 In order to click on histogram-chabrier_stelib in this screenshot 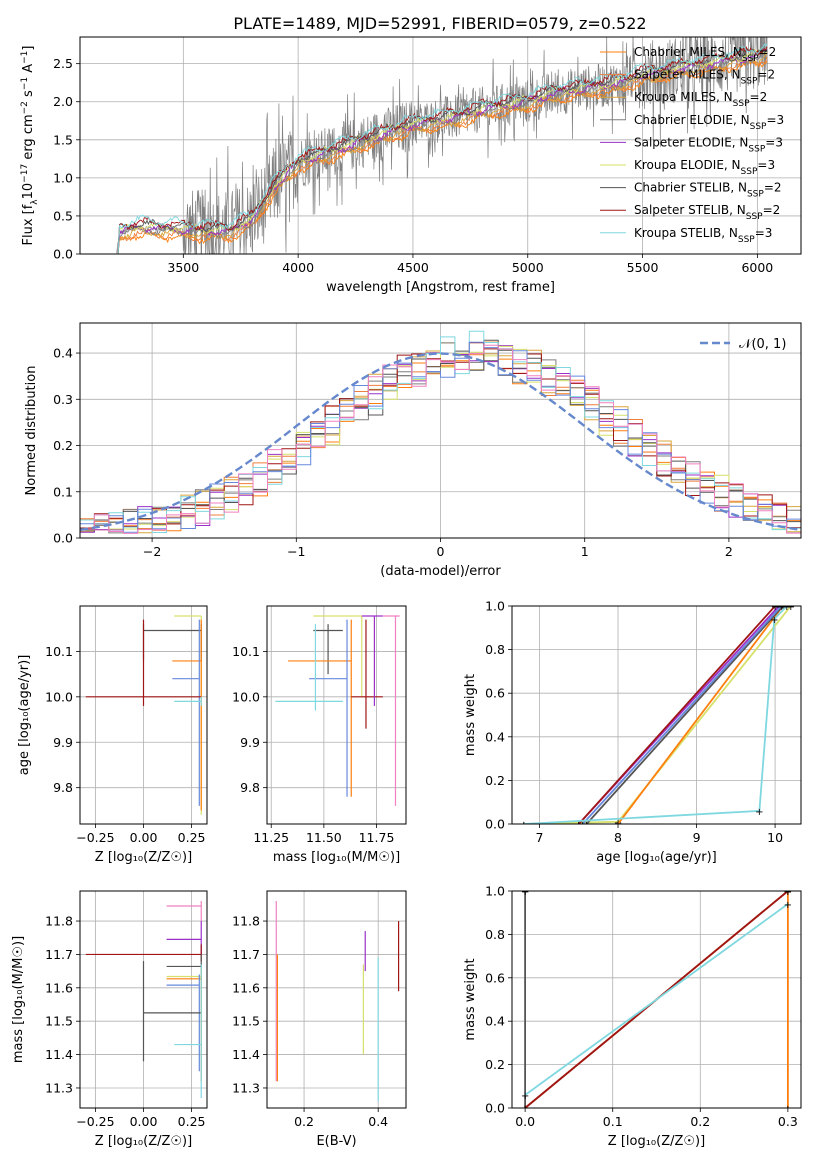, I will do `click(440, 435)`.